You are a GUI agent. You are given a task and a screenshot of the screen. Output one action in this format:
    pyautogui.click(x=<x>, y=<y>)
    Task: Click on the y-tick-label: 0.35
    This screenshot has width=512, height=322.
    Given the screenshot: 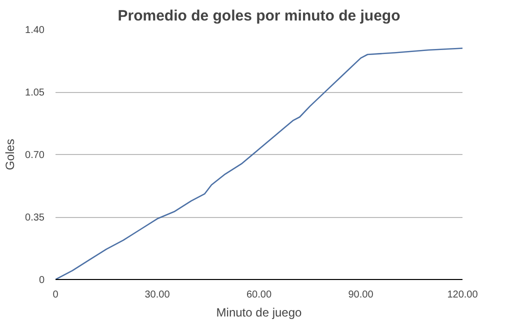 What is the action you would take?
    pyautogui.click(x=35, y=218)
    